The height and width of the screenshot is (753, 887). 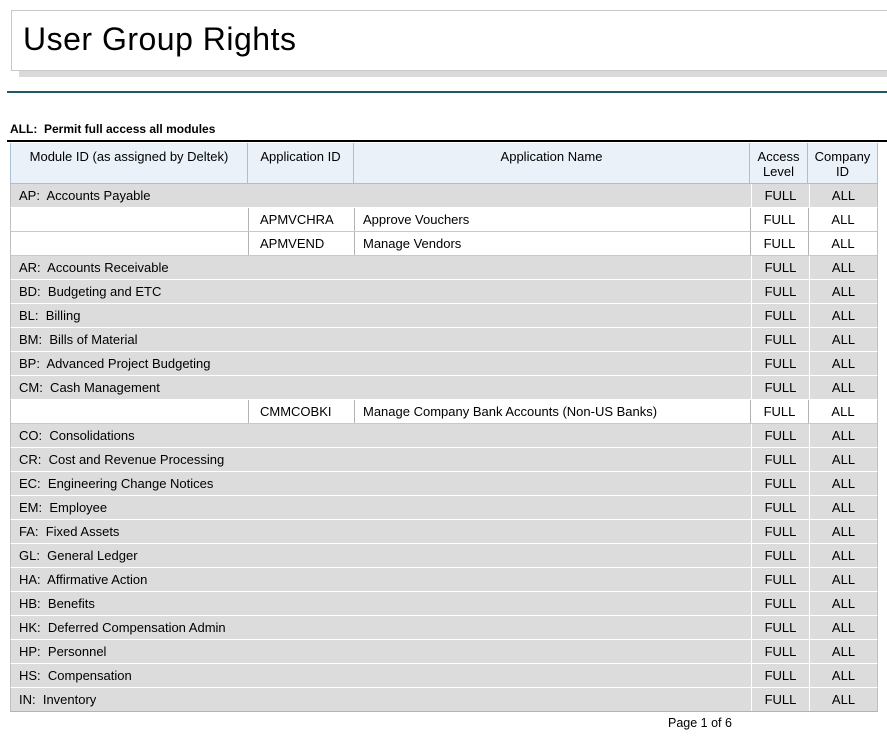 I want to click on module-row: HB: Benefits FULL ALL, so click(x=444, y=604).